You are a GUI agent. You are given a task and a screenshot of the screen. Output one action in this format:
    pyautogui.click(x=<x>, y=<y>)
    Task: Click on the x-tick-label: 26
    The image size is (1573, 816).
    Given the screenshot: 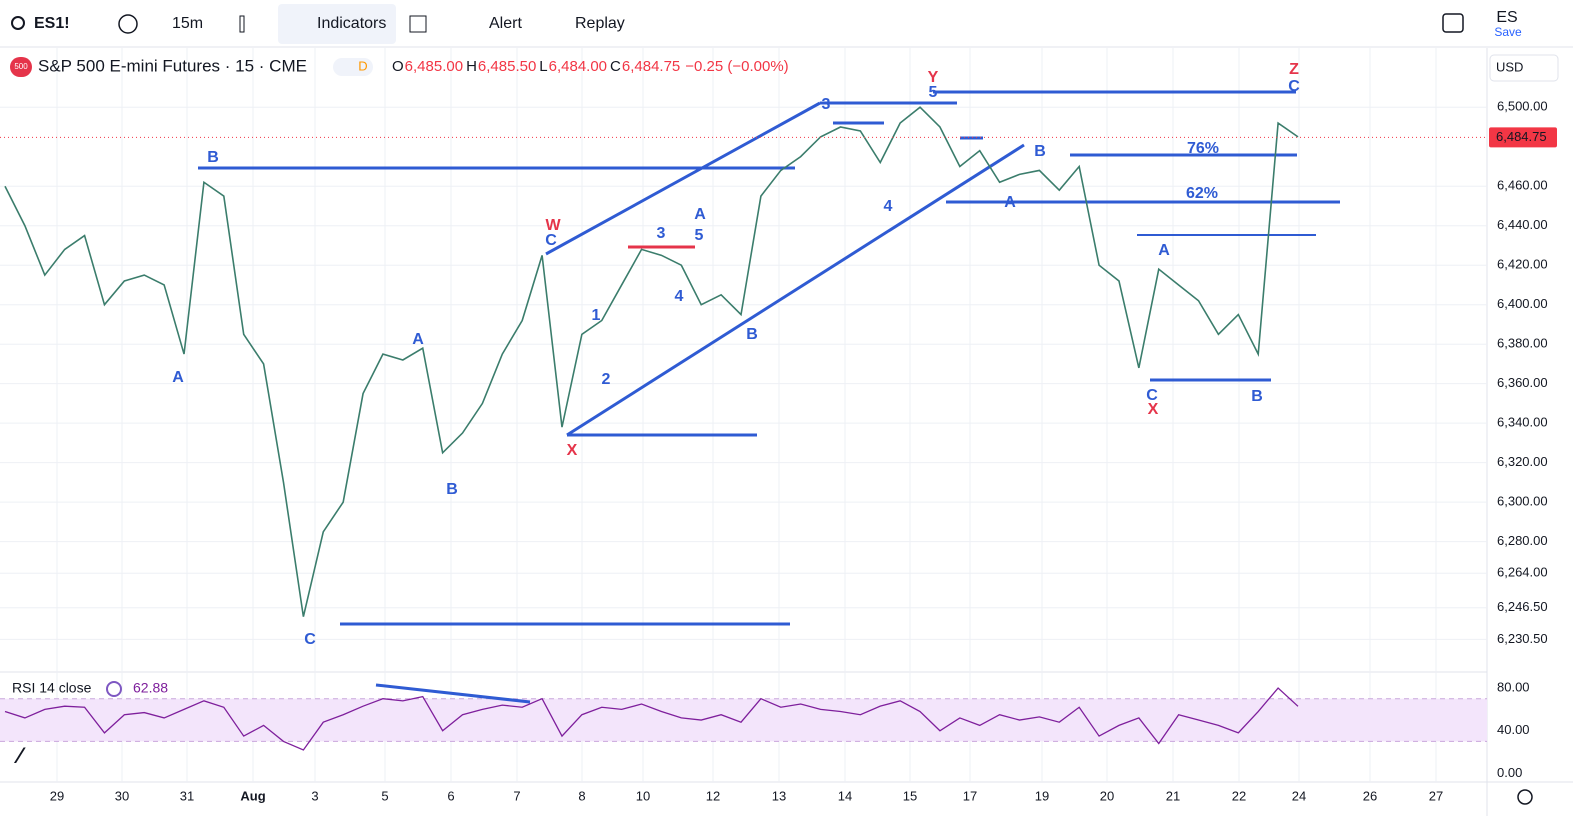 What is the action you would take?
    pyautogui.click(x=1370, y=795)
    